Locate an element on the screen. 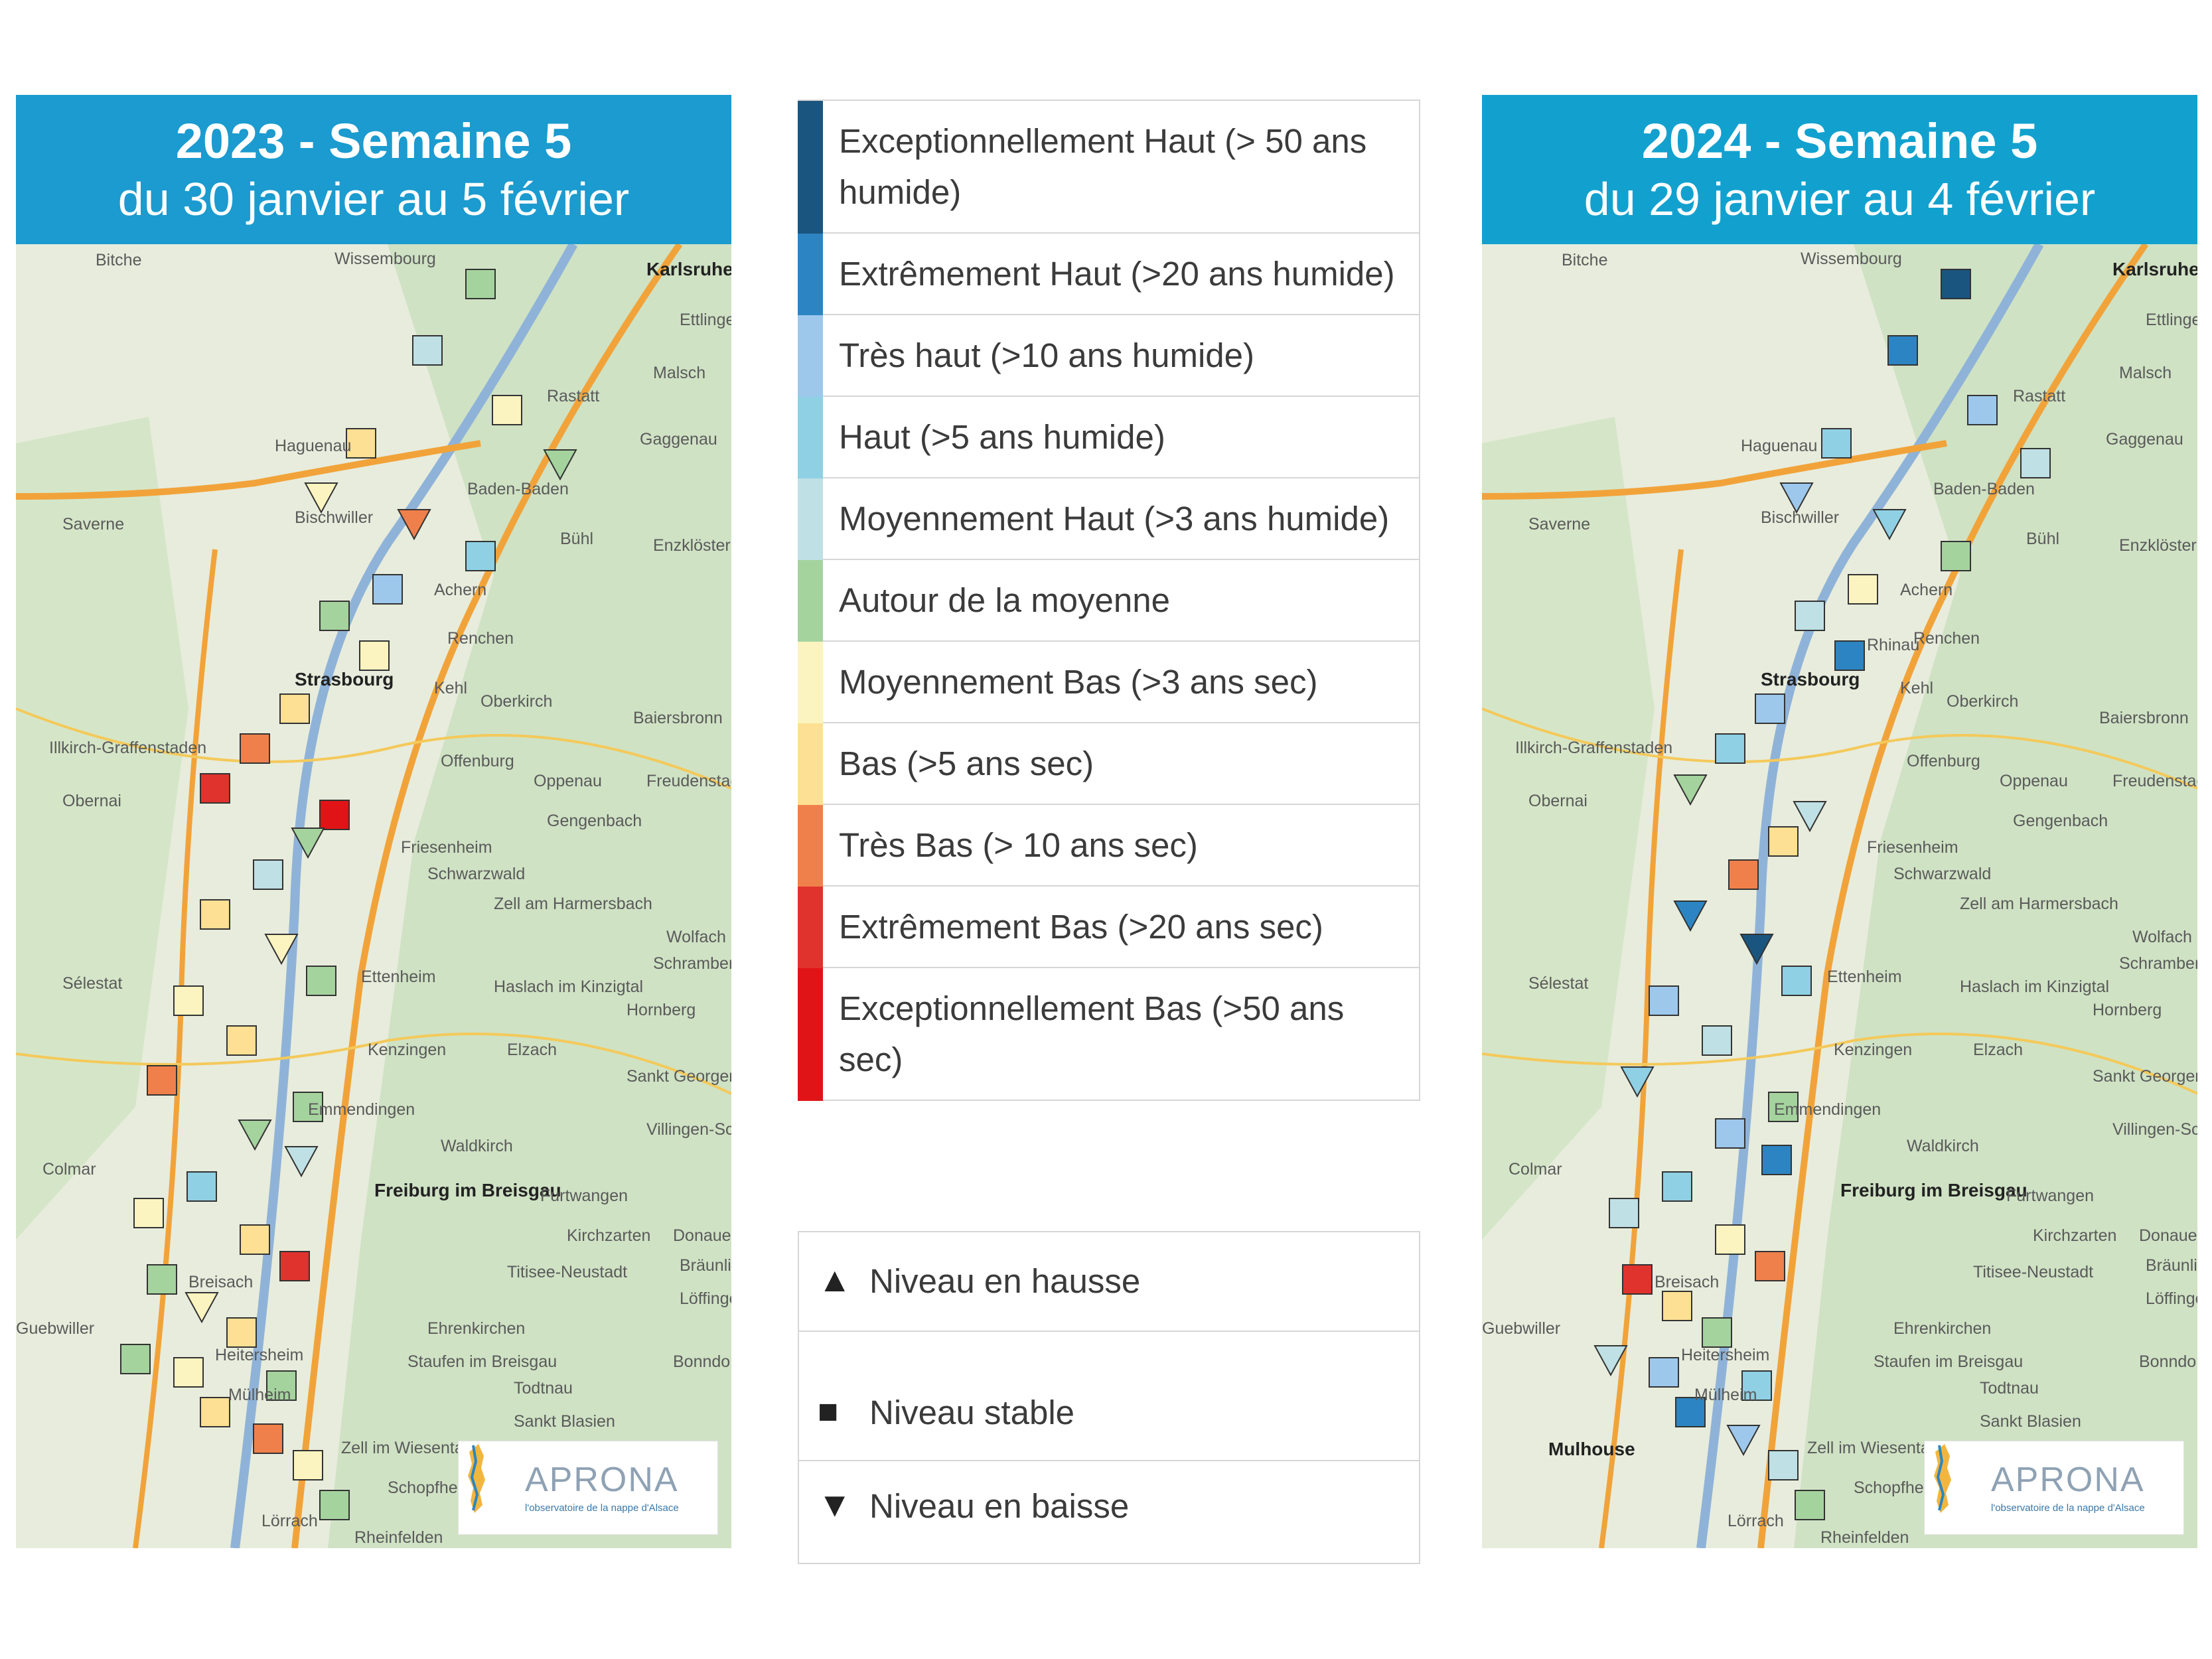 The height and width of the screenshot is (1659, 2212). place-label: Obernai is located at coordinates (1557, 801).